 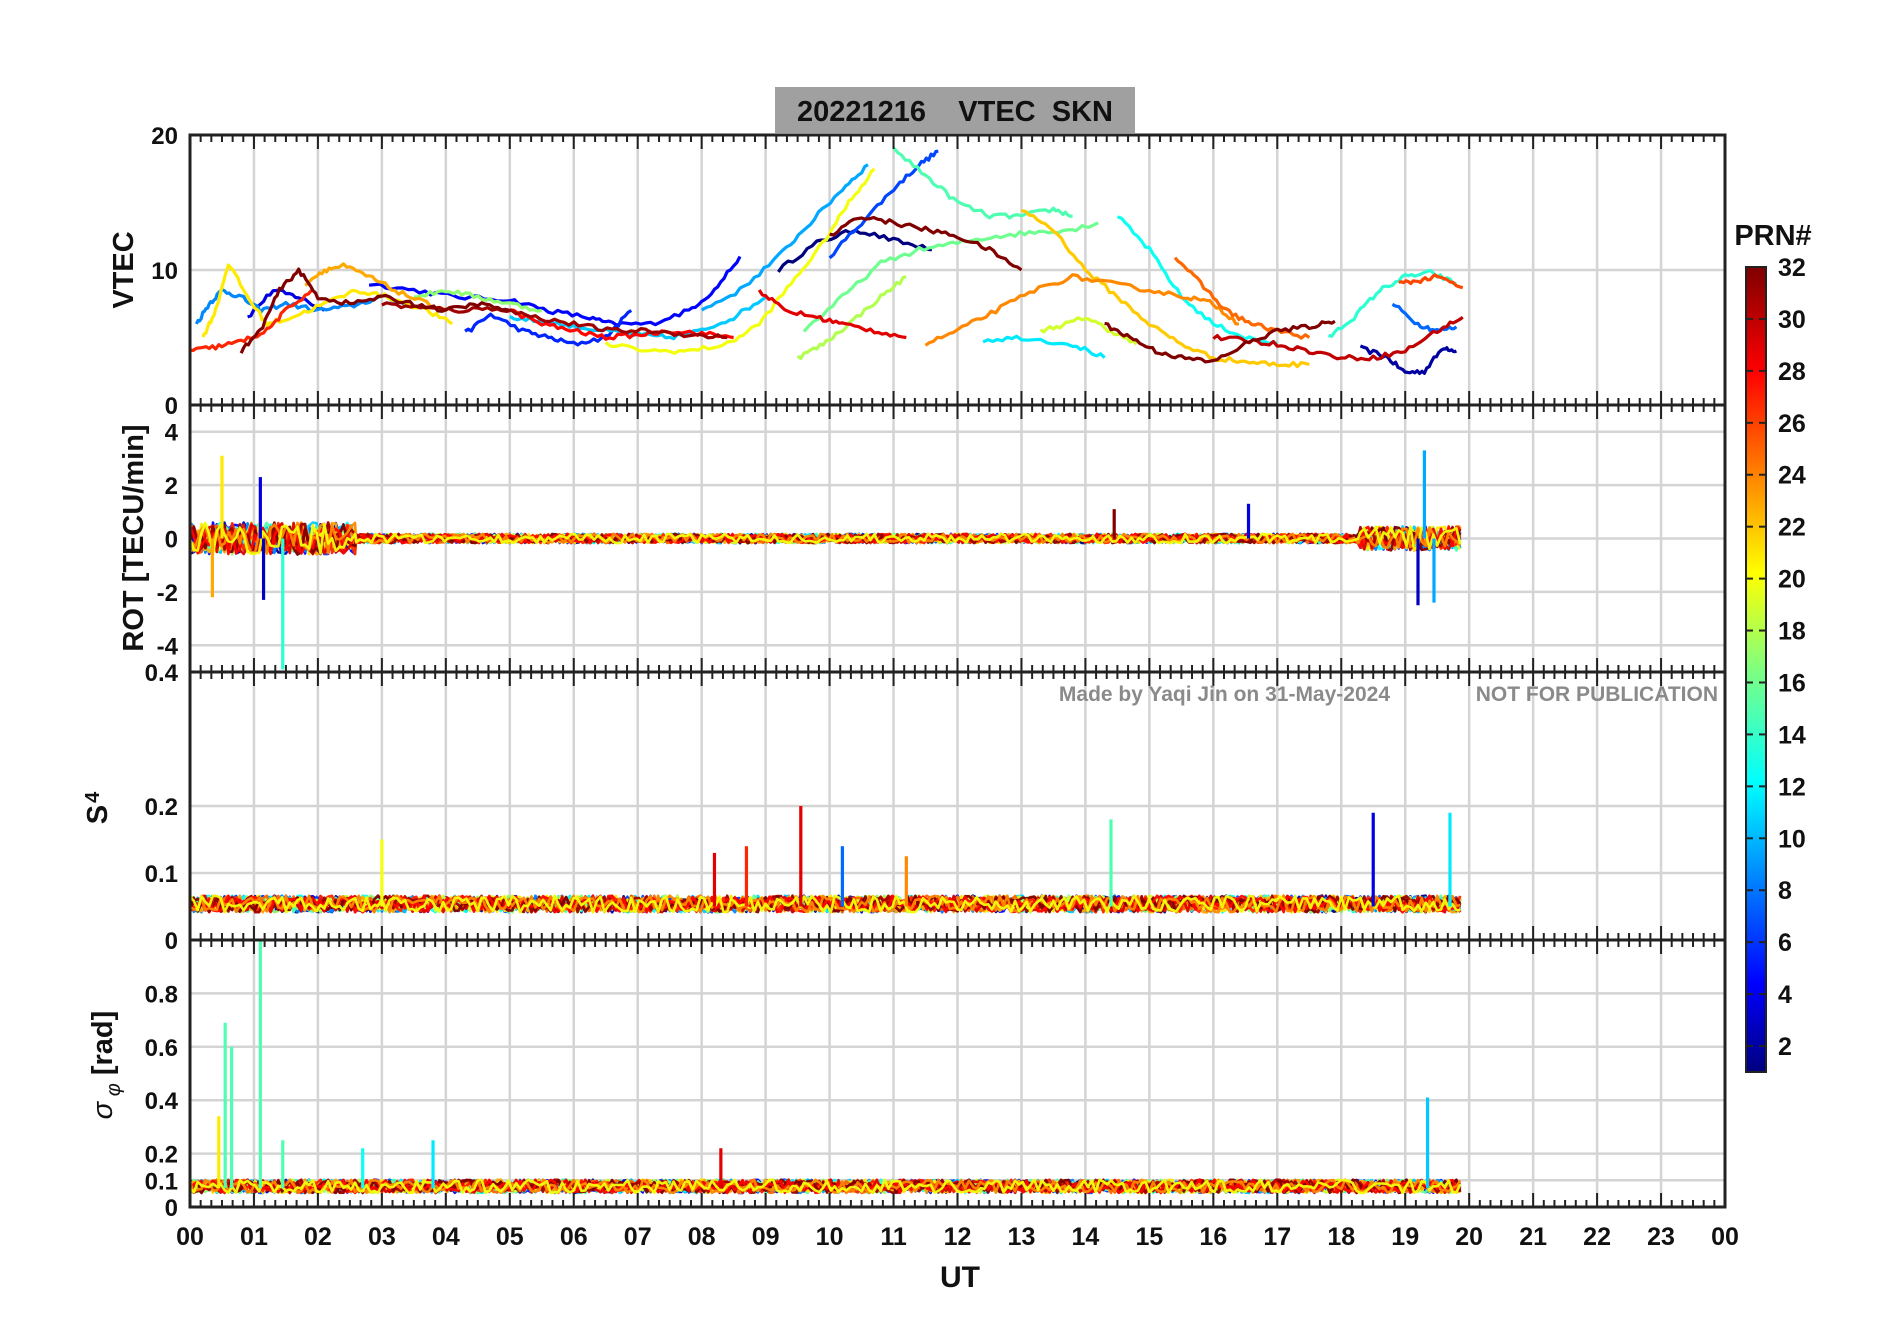 What do you see at coordinates (960, 1277) in the screenshot?
I see `x-axis-label: UT` at bounding box center [960, 1277].